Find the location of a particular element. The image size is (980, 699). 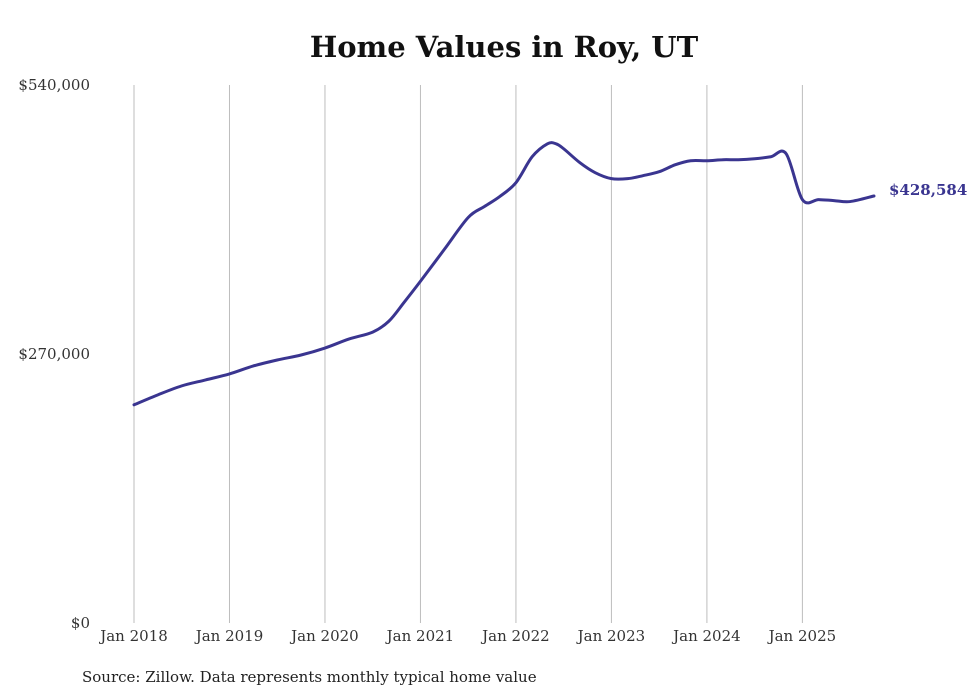

x-tick-label: Jan 2023 is located at coordinates (611, 636).